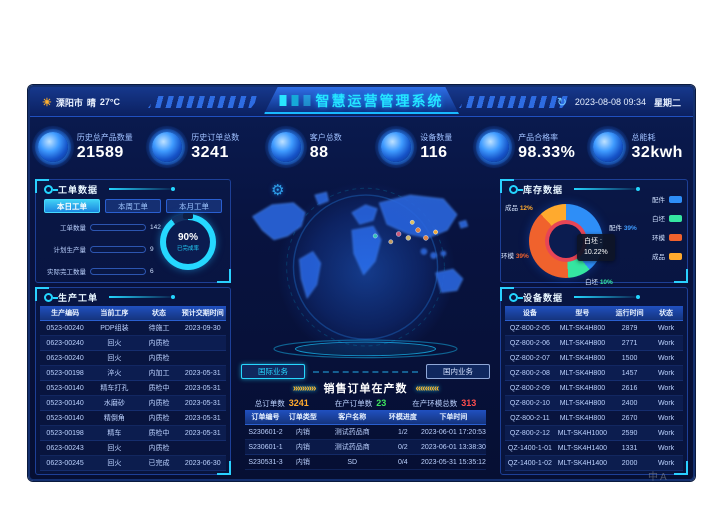 Image resolution: width=723 pixels, height=505 pixels. Describe the element at coordinates (427, 388) in the screenshot. I see `arrows-right-icon: «««««` at that location.